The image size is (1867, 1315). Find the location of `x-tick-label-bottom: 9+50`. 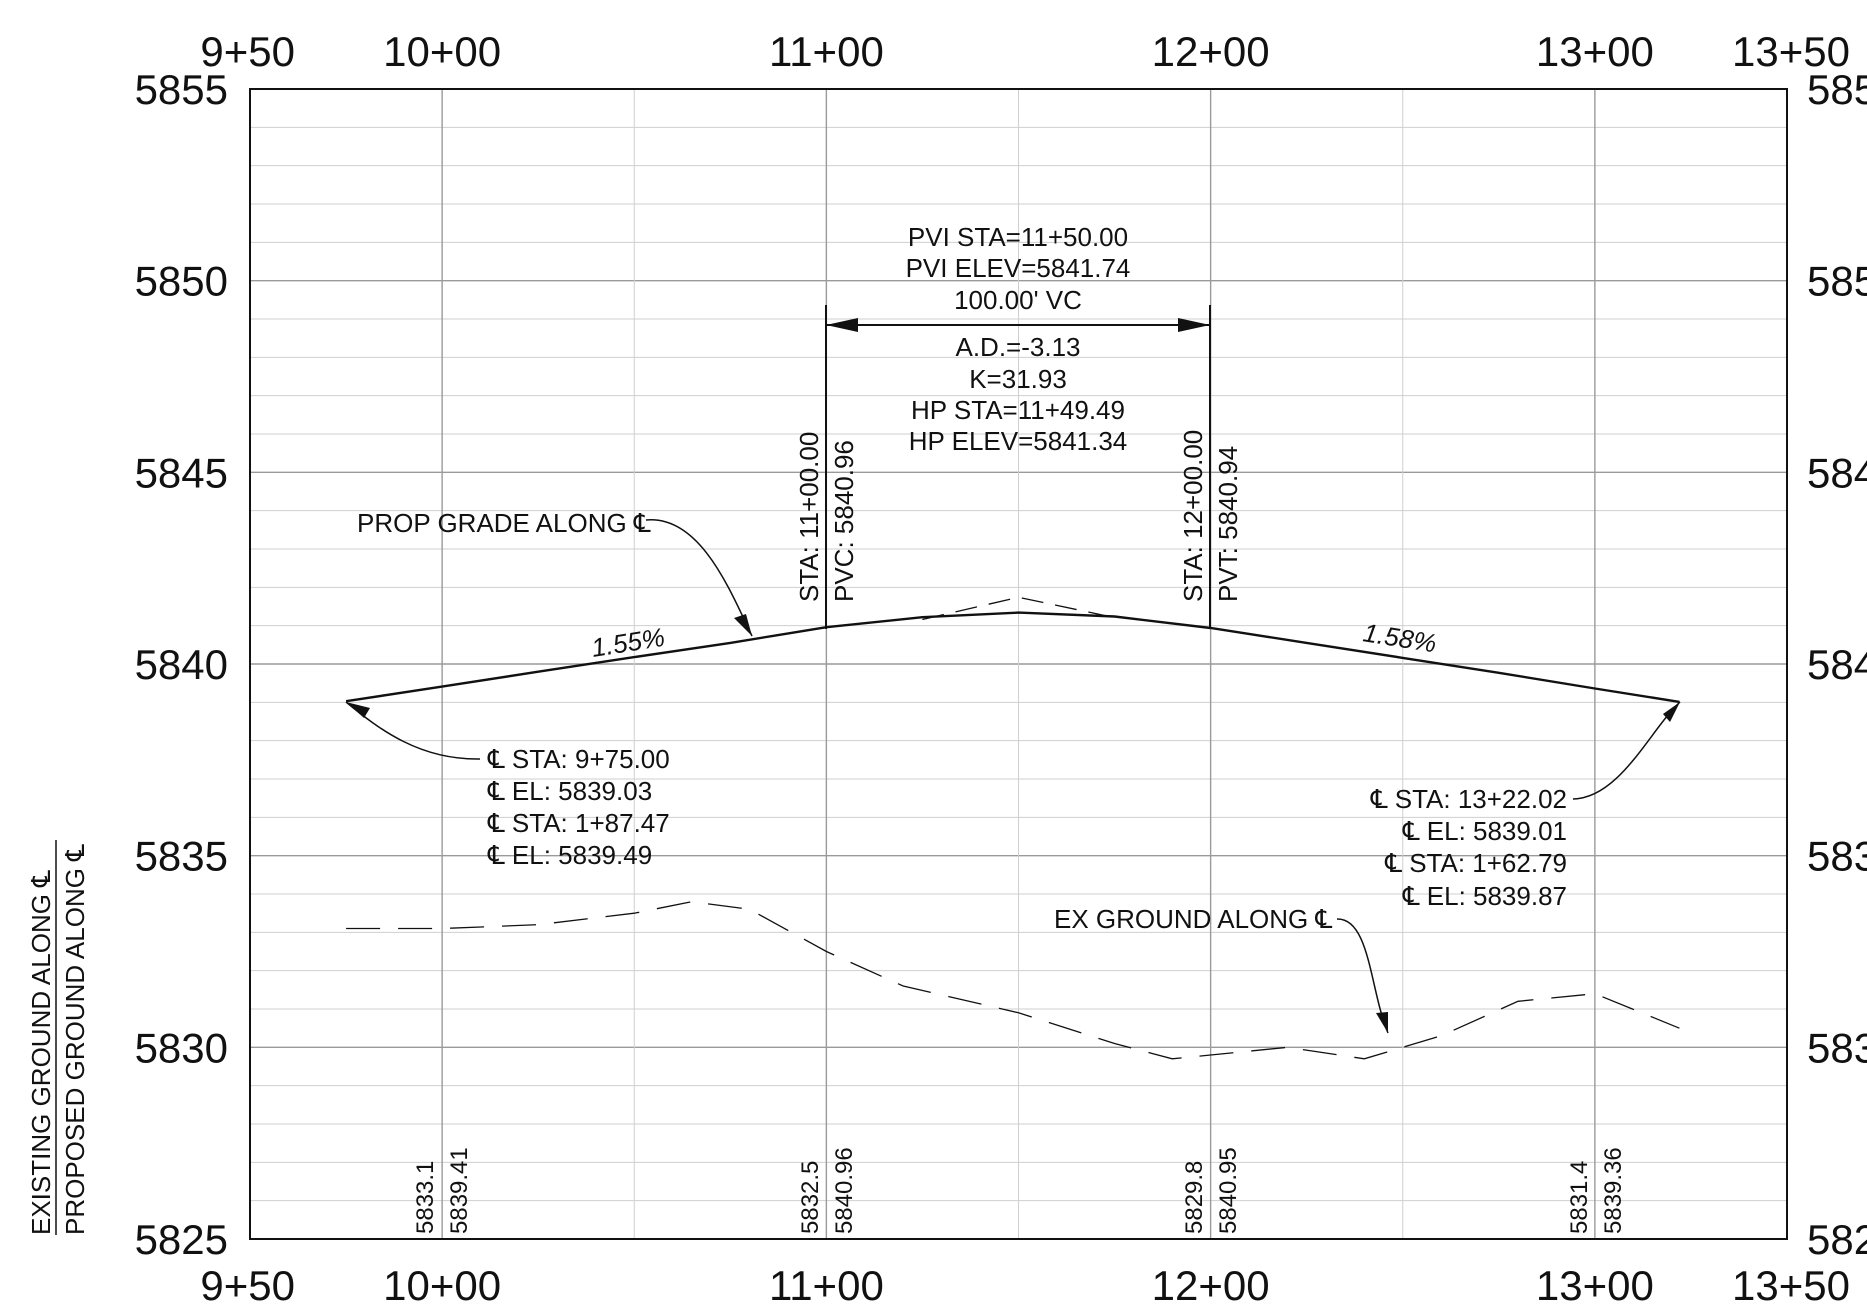

x-tick-label-bottom: 9+50 is located at coordinates (247, 1285).